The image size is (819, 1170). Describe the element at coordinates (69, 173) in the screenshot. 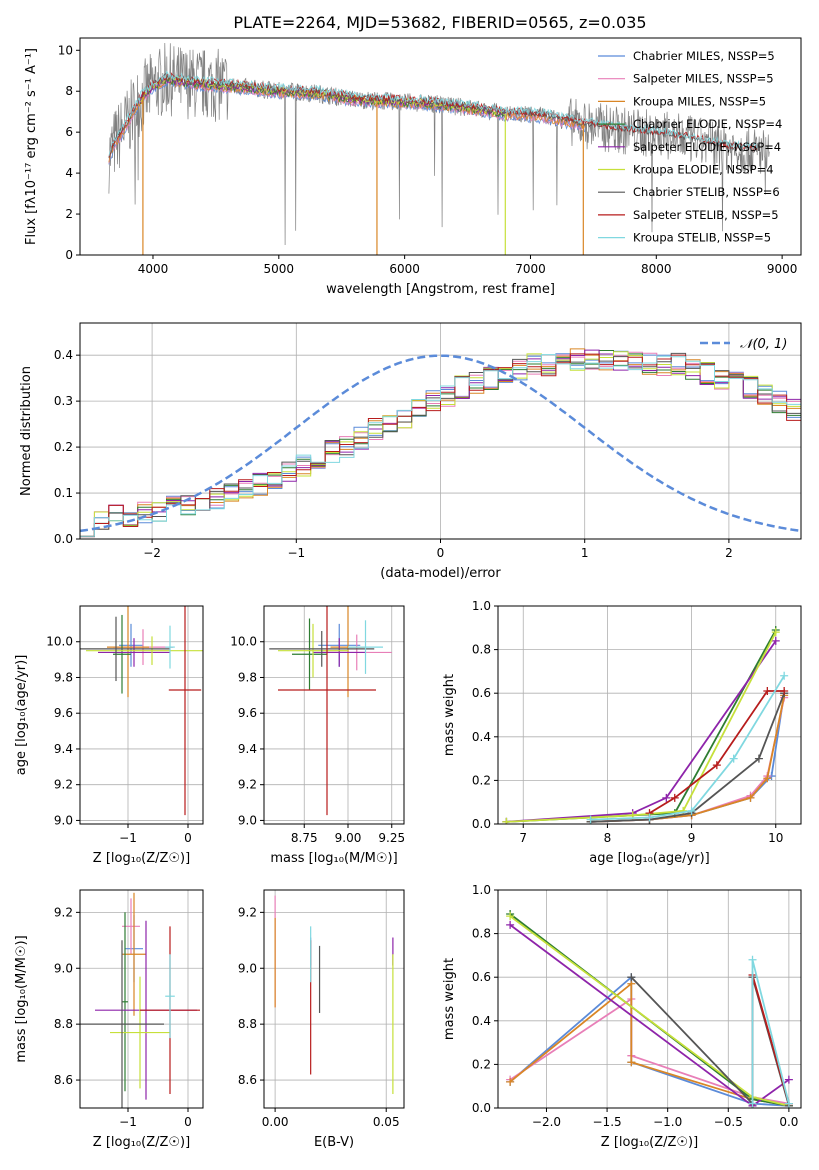

I see `y-tick-label: 4` at that location.